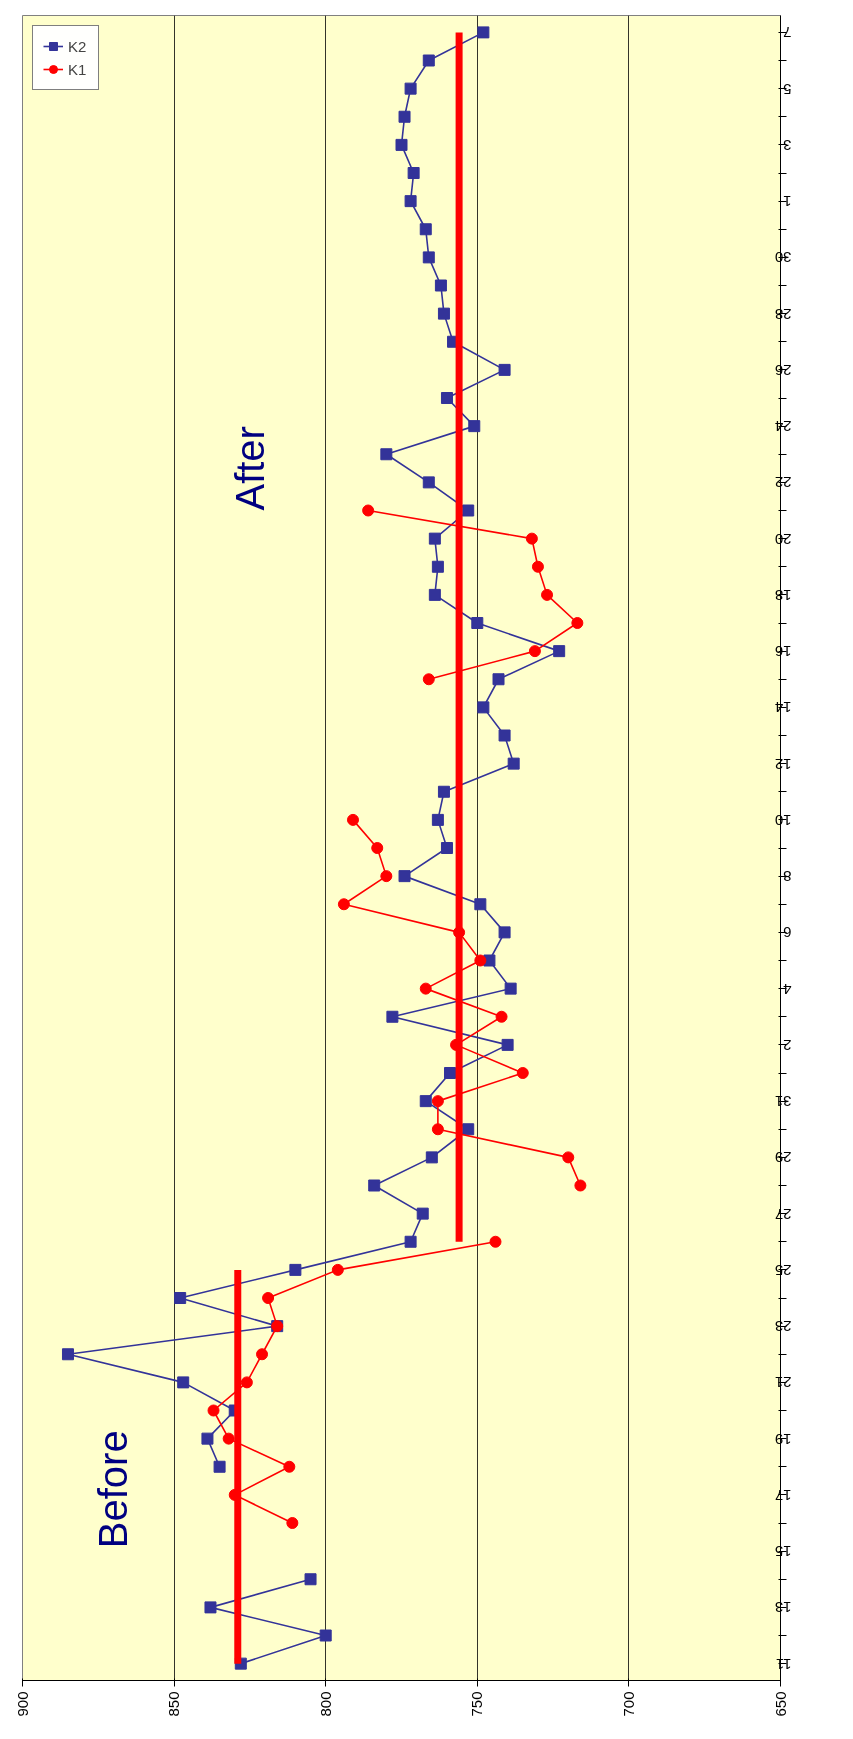 The height and width of the screenshot is (1739, 853). Describe the element at coordinates (780, 1704) in the screenshot. I see `x-tick-label: 650` at that location.